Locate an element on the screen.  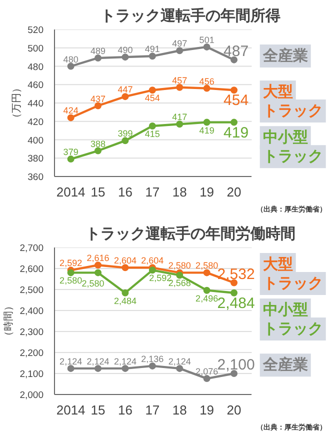
y-tick-label: 500 is located at coordinates (36, 48).